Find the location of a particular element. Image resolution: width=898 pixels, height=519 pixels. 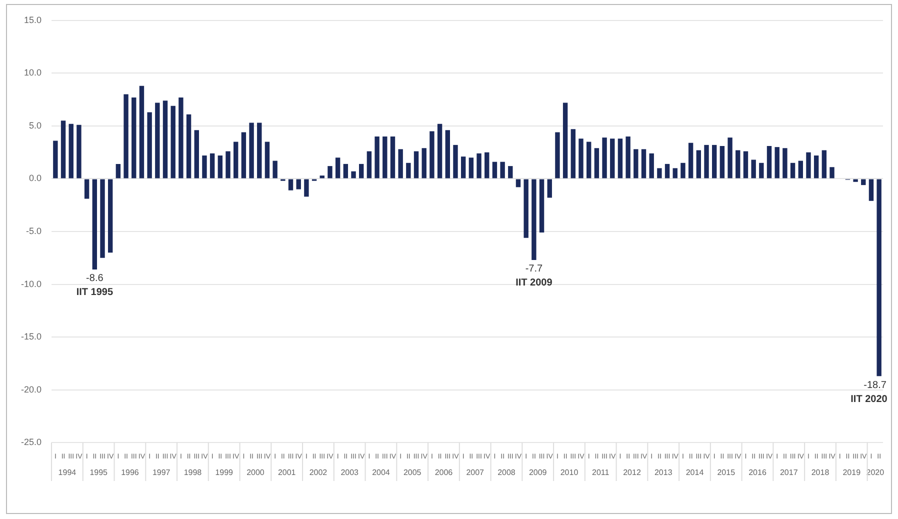

annotation: IIT 2020 is located at coordinates (869, 399).